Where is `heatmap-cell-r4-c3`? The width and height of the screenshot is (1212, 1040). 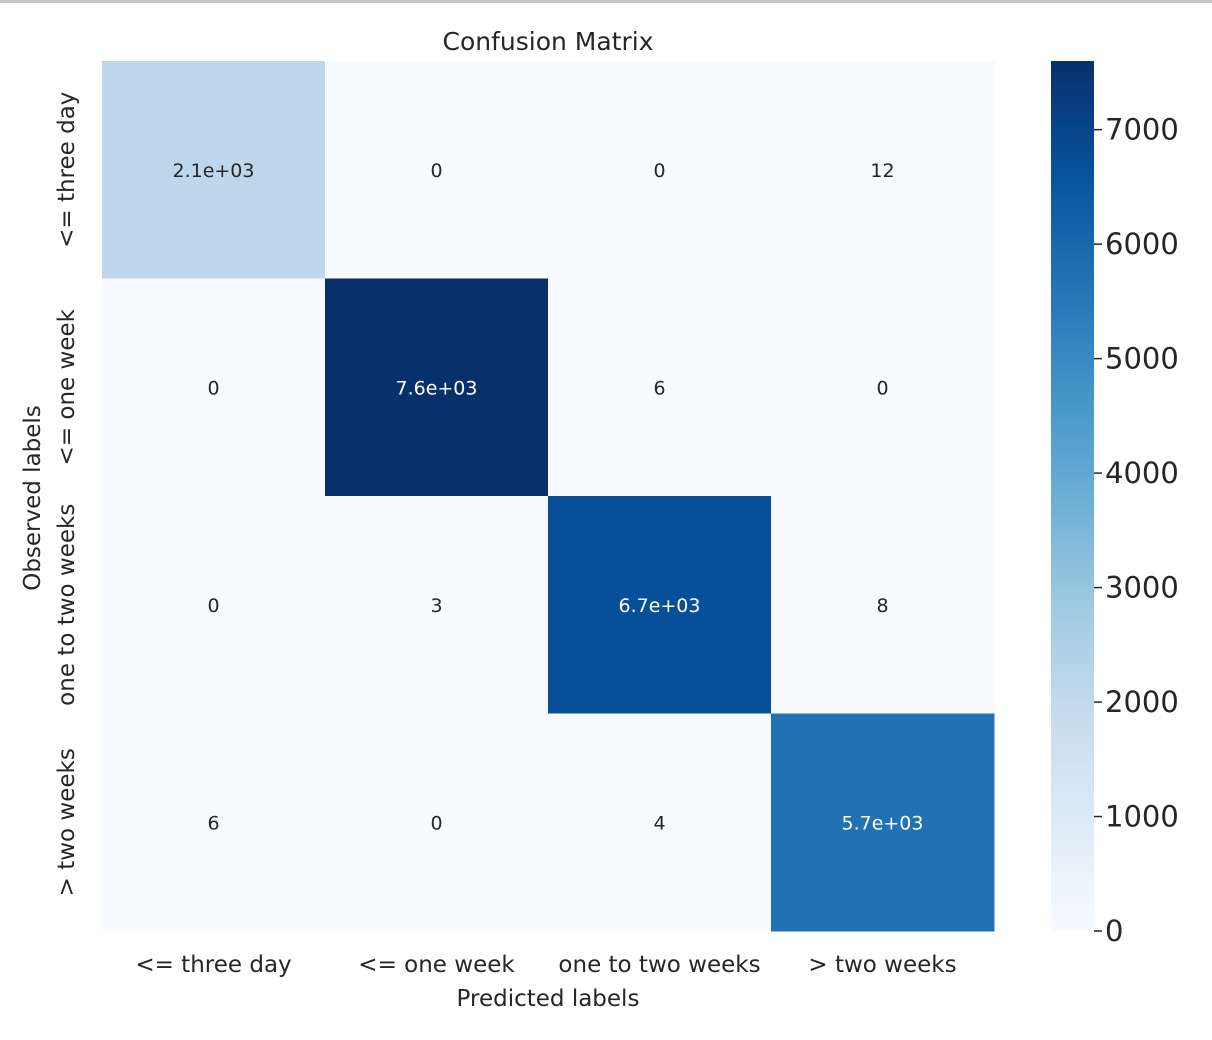
heatmap-cell-r4-c3 is located at coordinates (660, 822).